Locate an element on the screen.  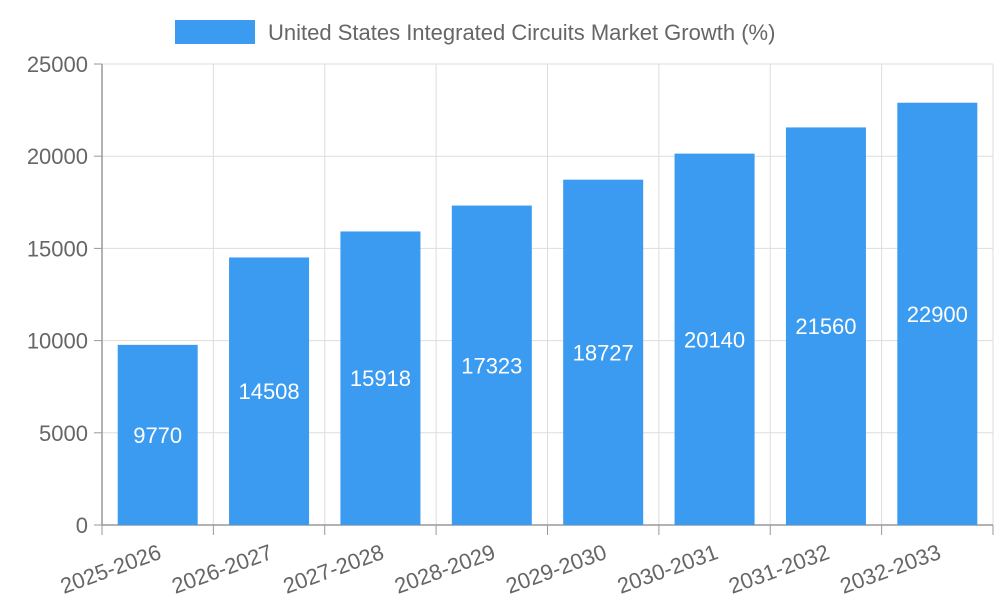
x-tick-label: 2030-2031 is located at coordinates (667, 568).